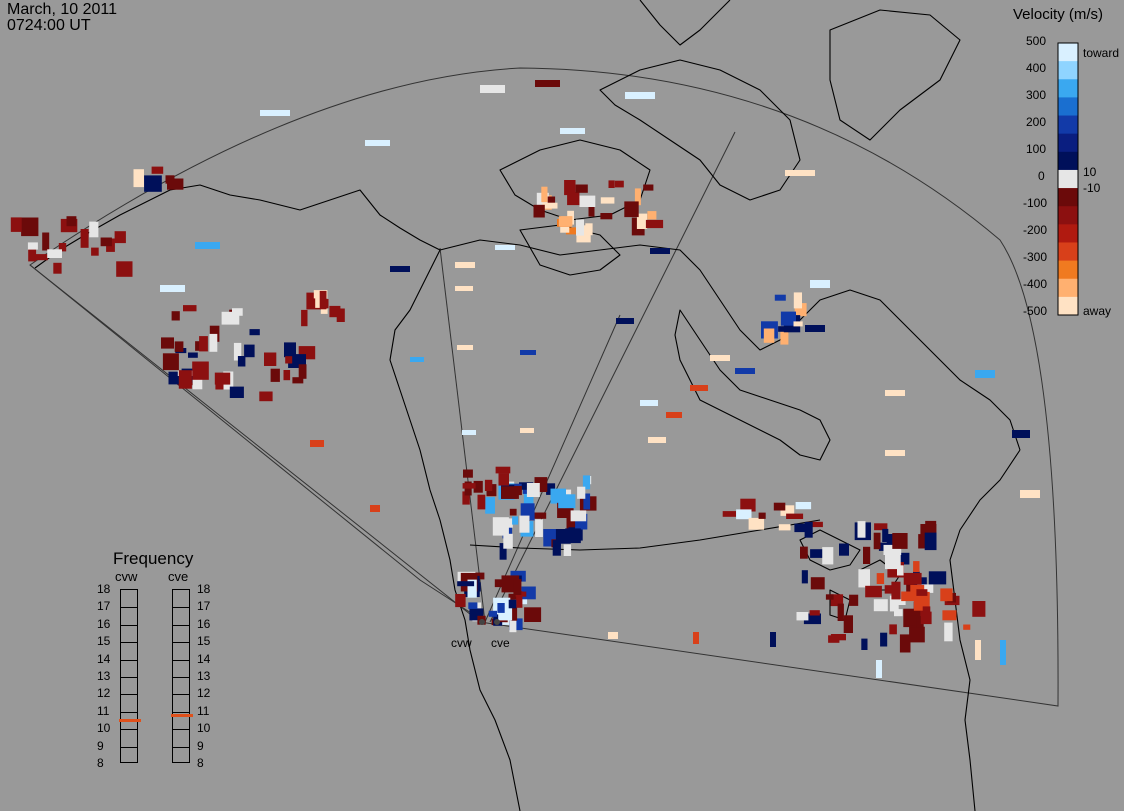 The image size is (1124, 811). What do you see at coordinates (130, 720) in the screenshot?
I see `cvw-frequency-marker` at bounding box center [130, 720].